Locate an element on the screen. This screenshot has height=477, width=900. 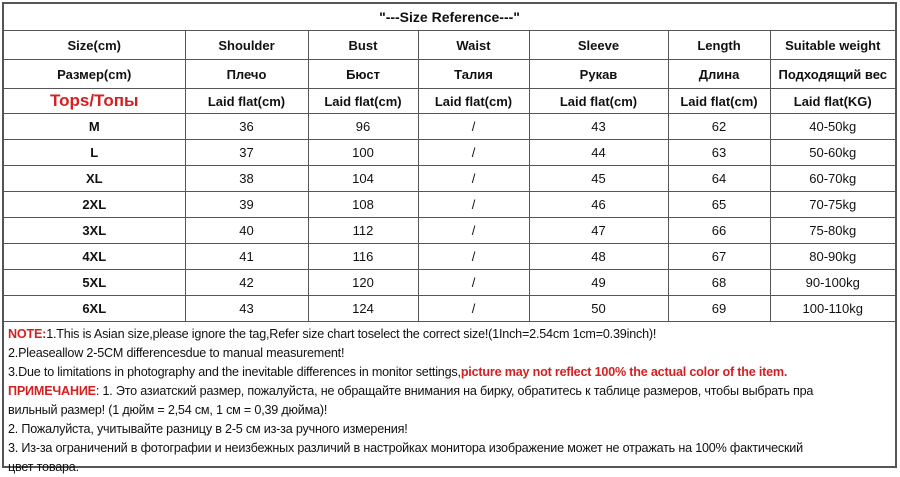
table-row: M 36 96/43 62 40-50kg is located at coordinates (449, 126).